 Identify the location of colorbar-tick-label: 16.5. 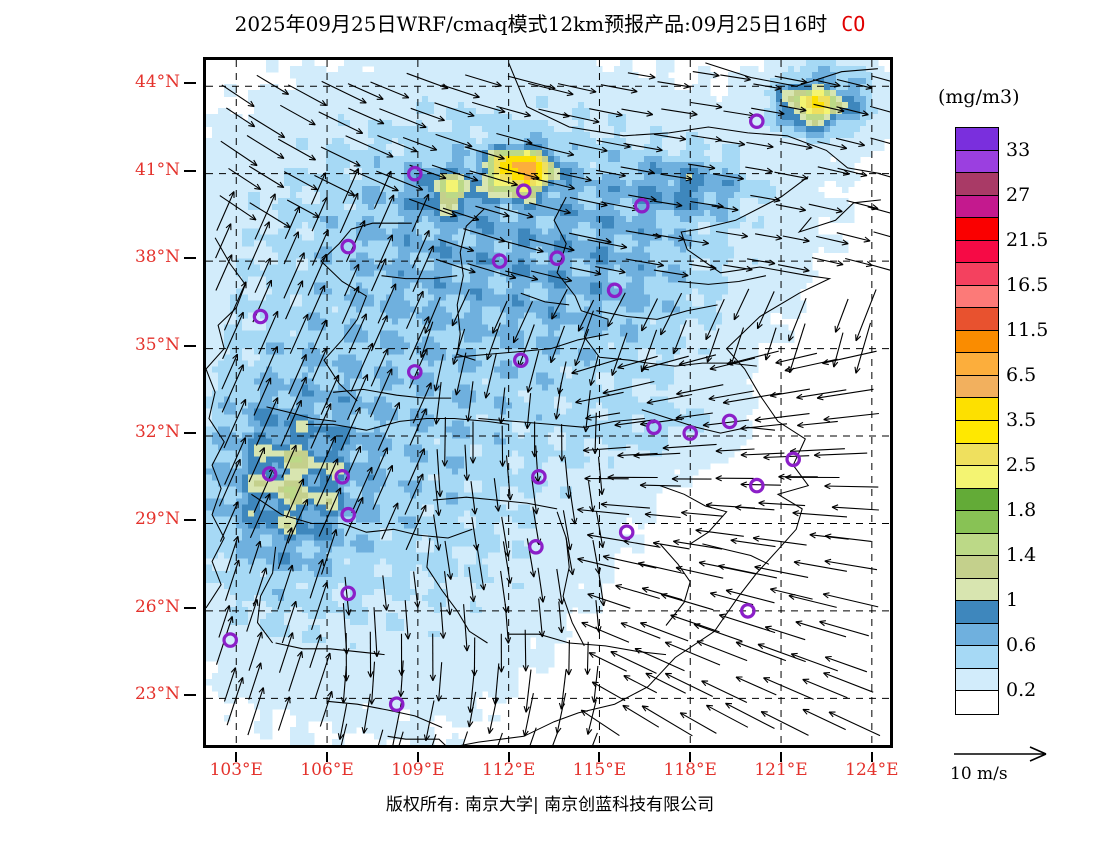
(1027, 284).